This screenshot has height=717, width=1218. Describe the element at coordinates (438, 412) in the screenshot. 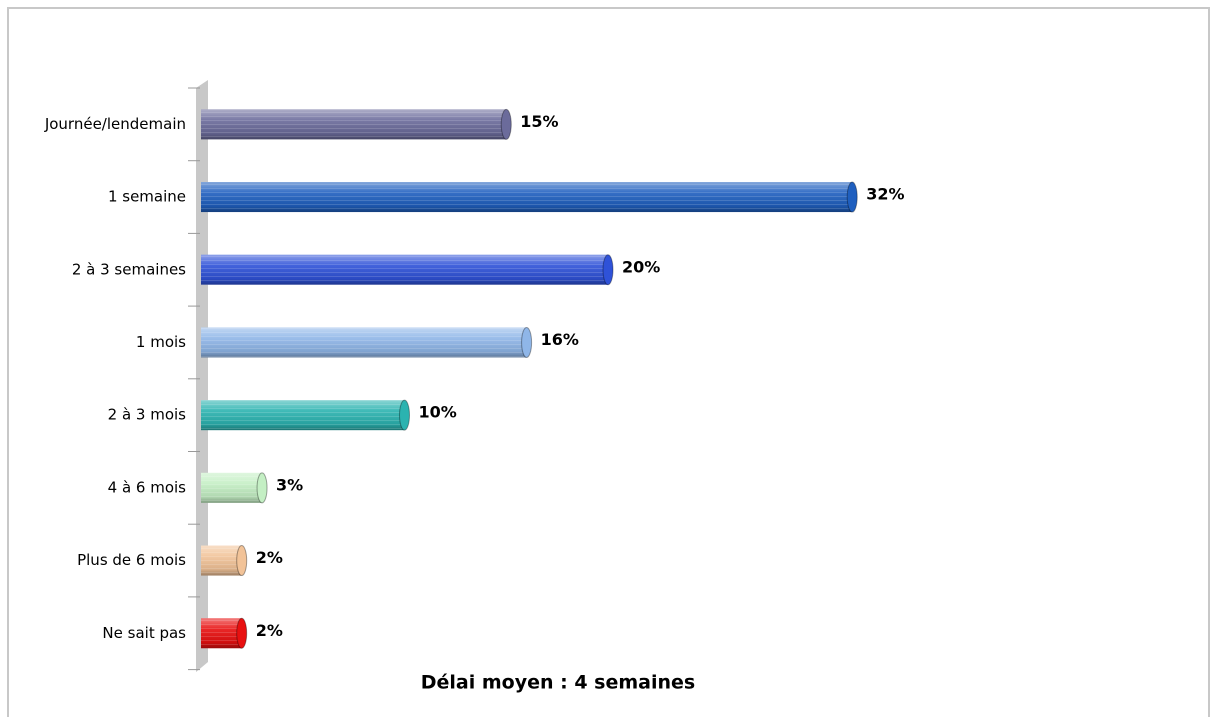

I see `value-label: 10%` at that location.